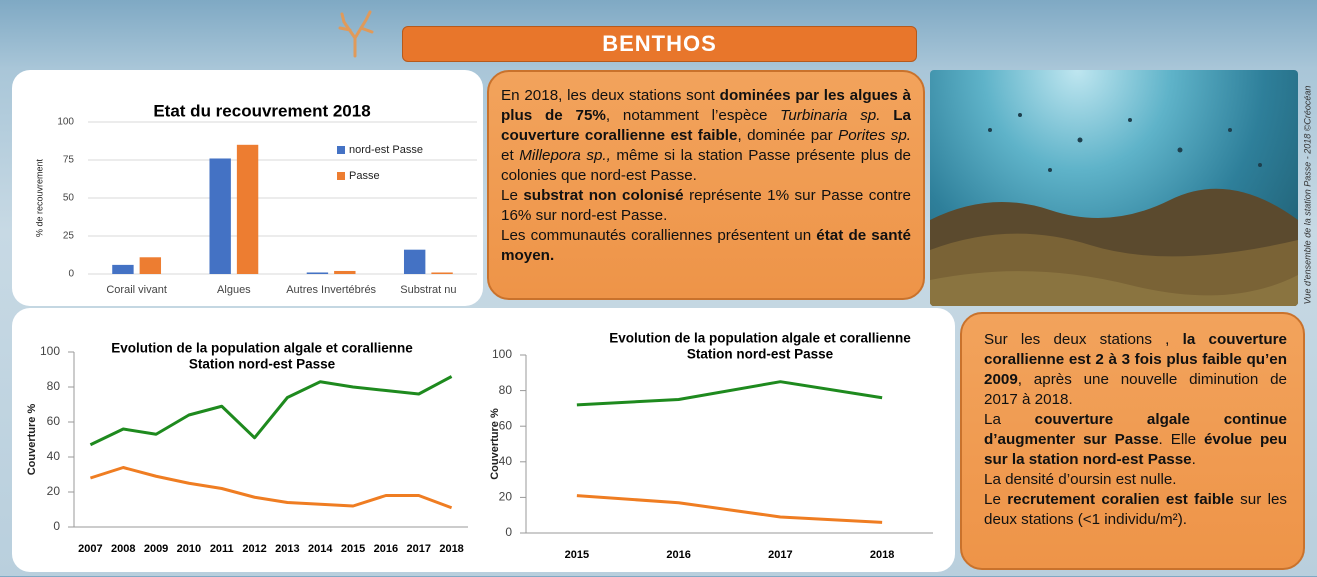  I want to click on x-tick-label: 2010, so click(189, 549).